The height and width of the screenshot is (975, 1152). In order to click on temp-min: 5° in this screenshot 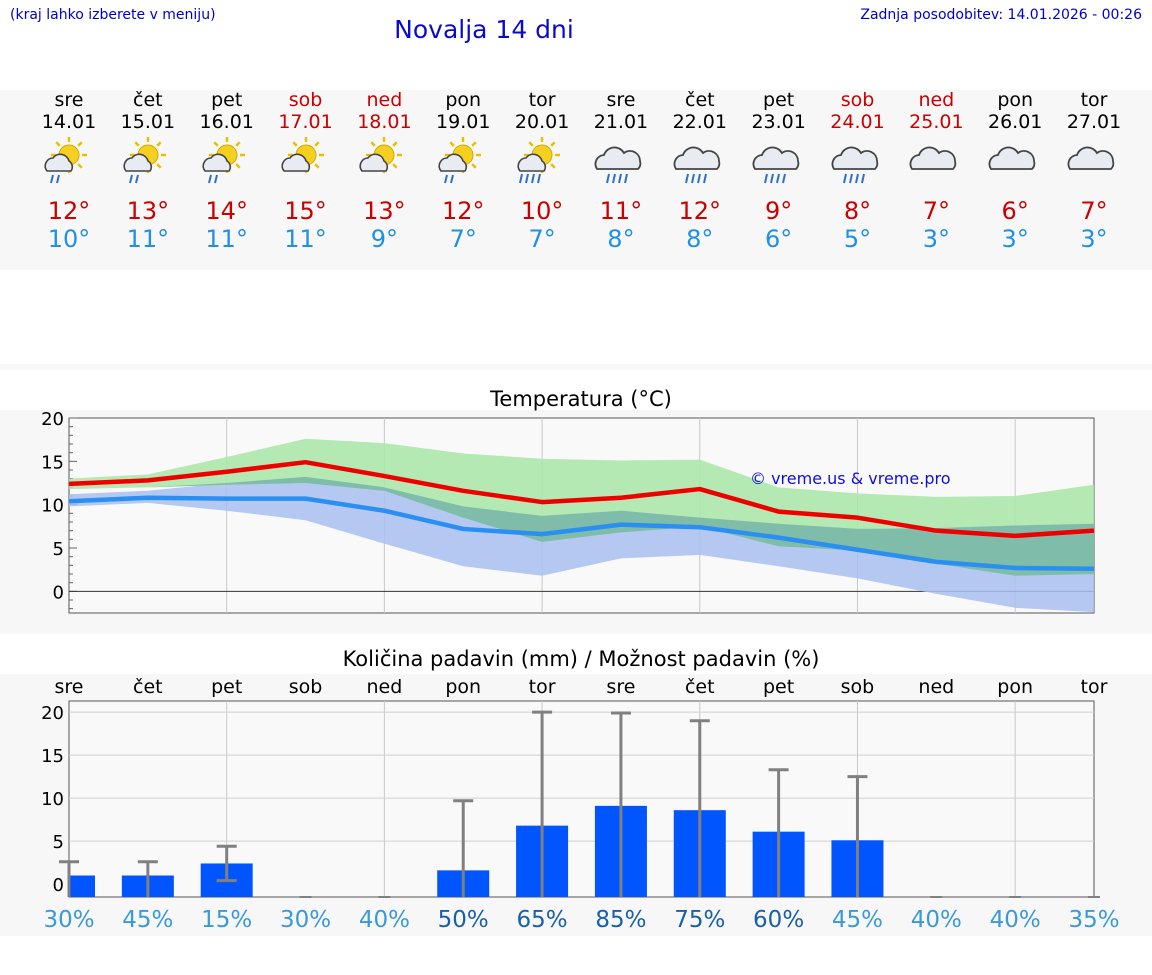, I will do `click(857, 239)`.